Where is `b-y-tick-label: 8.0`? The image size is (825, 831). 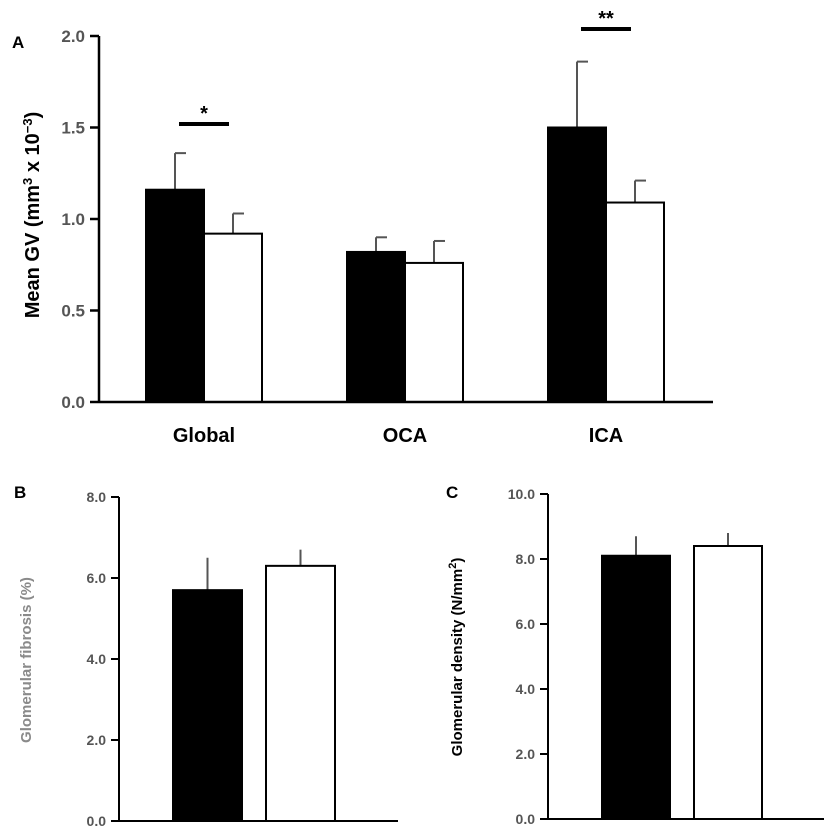
b-y-tick-label: 8.0 is located at coordinates (97, 497).